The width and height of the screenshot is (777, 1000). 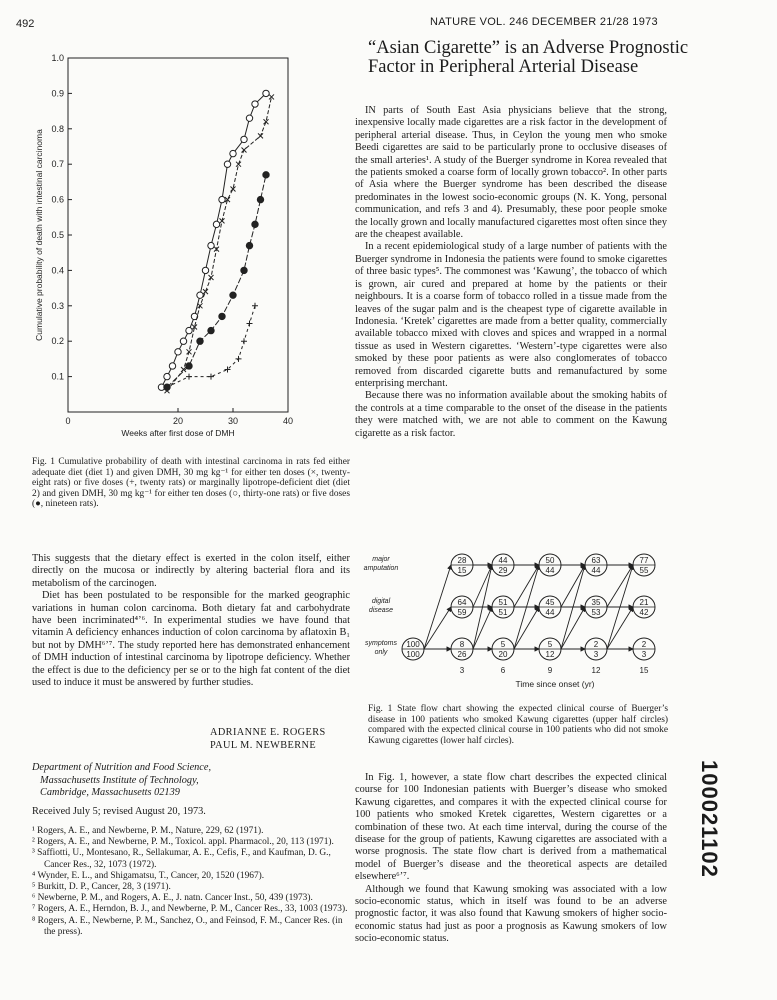 I want to click on x-tick-label: 40, so click(x=288, y=421).